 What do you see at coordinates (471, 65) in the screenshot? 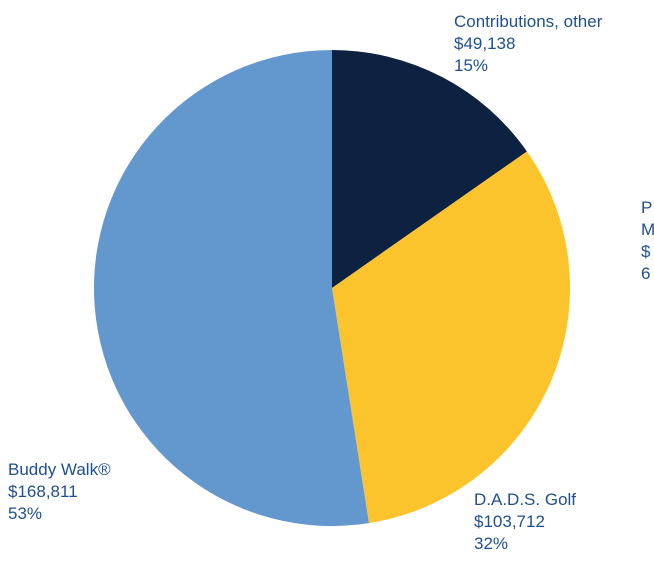
I see `slice-percent-label: 15%` at bounding box center [471, 65].